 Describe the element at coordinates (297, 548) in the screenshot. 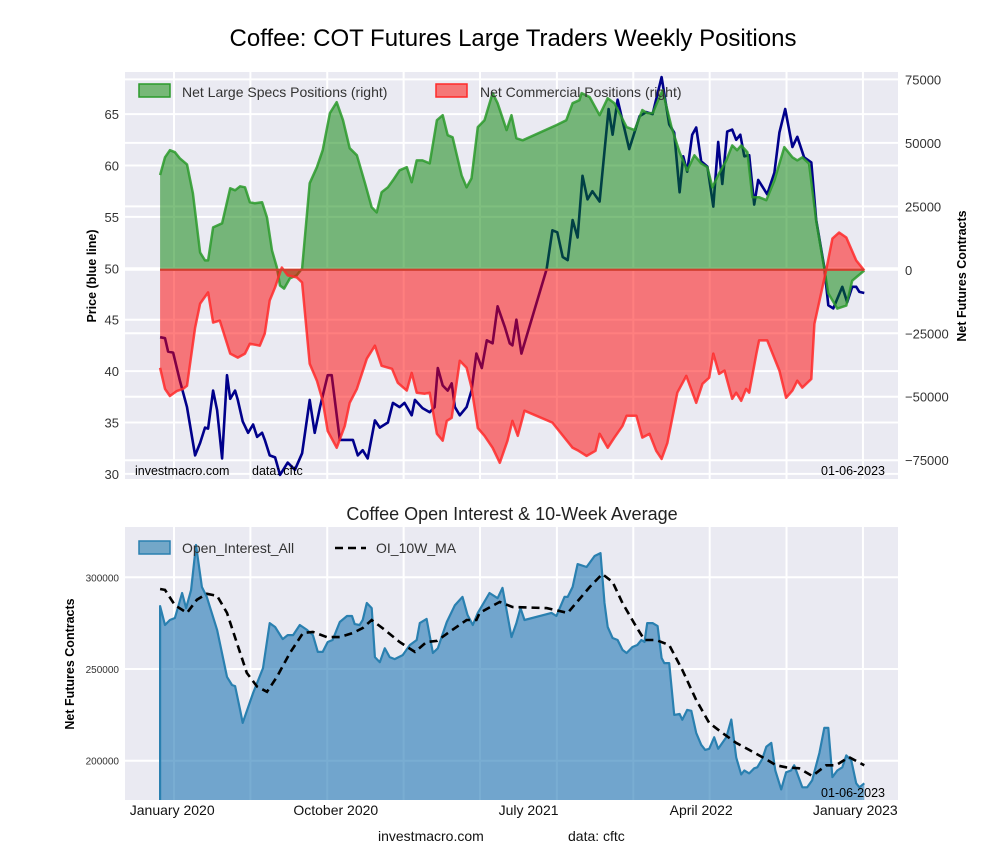

I see `legend: Open_Interest_All OI_10W_MA` at that location.